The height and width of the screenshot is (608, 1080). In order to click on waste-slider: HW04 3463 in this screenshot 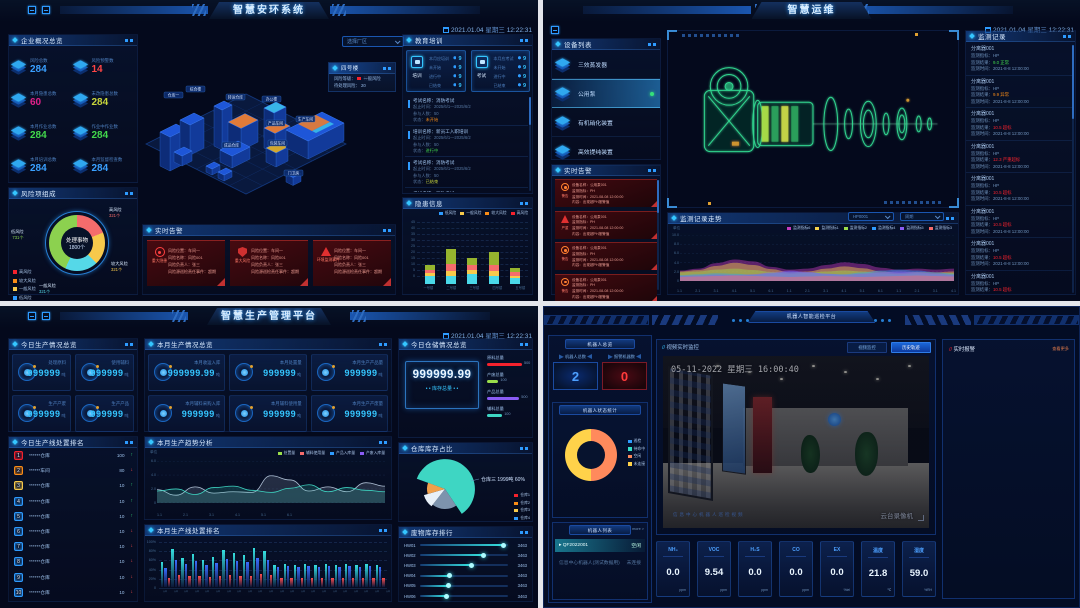, I will do `click(465, 576)`.